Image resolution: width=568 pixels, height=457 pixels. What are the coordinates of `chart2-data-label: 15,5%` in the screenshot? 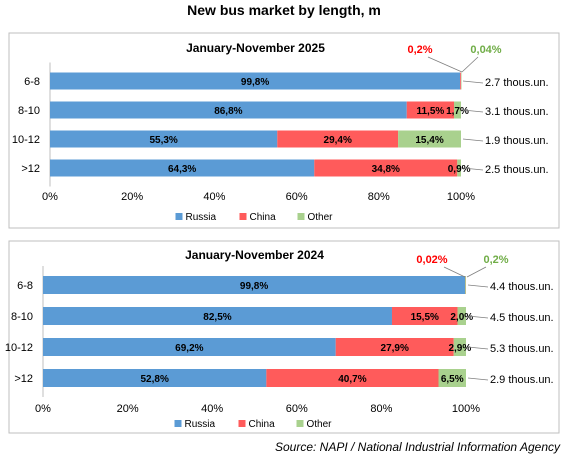 It's located at (425, 317).